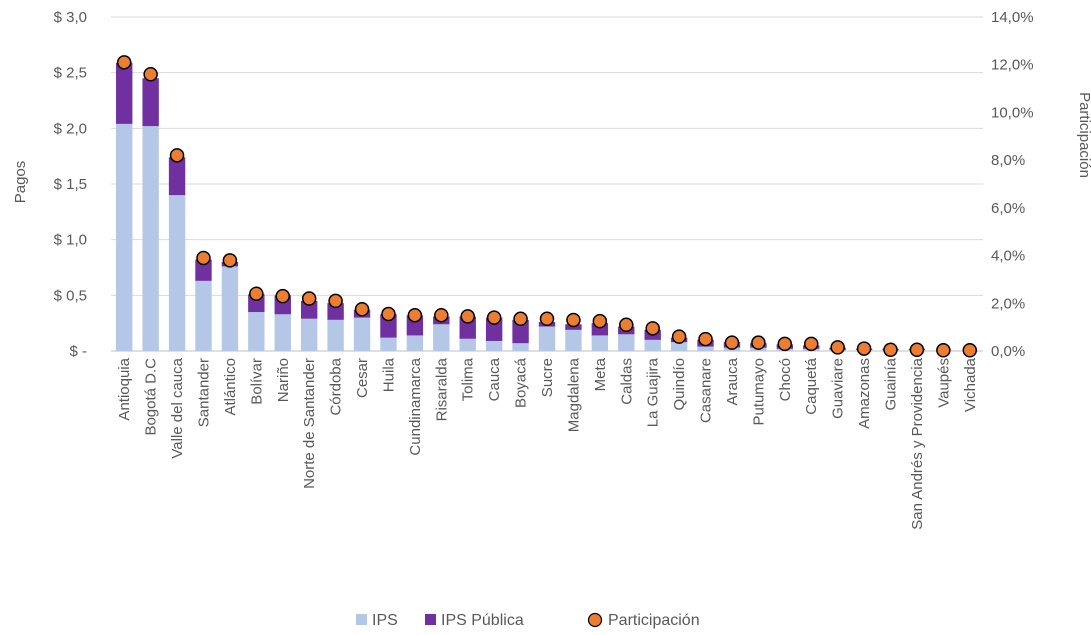  Describe the element at coordinates (654, 620) in the screenshot. I see `legend-label-participacion: Participación` at that location.